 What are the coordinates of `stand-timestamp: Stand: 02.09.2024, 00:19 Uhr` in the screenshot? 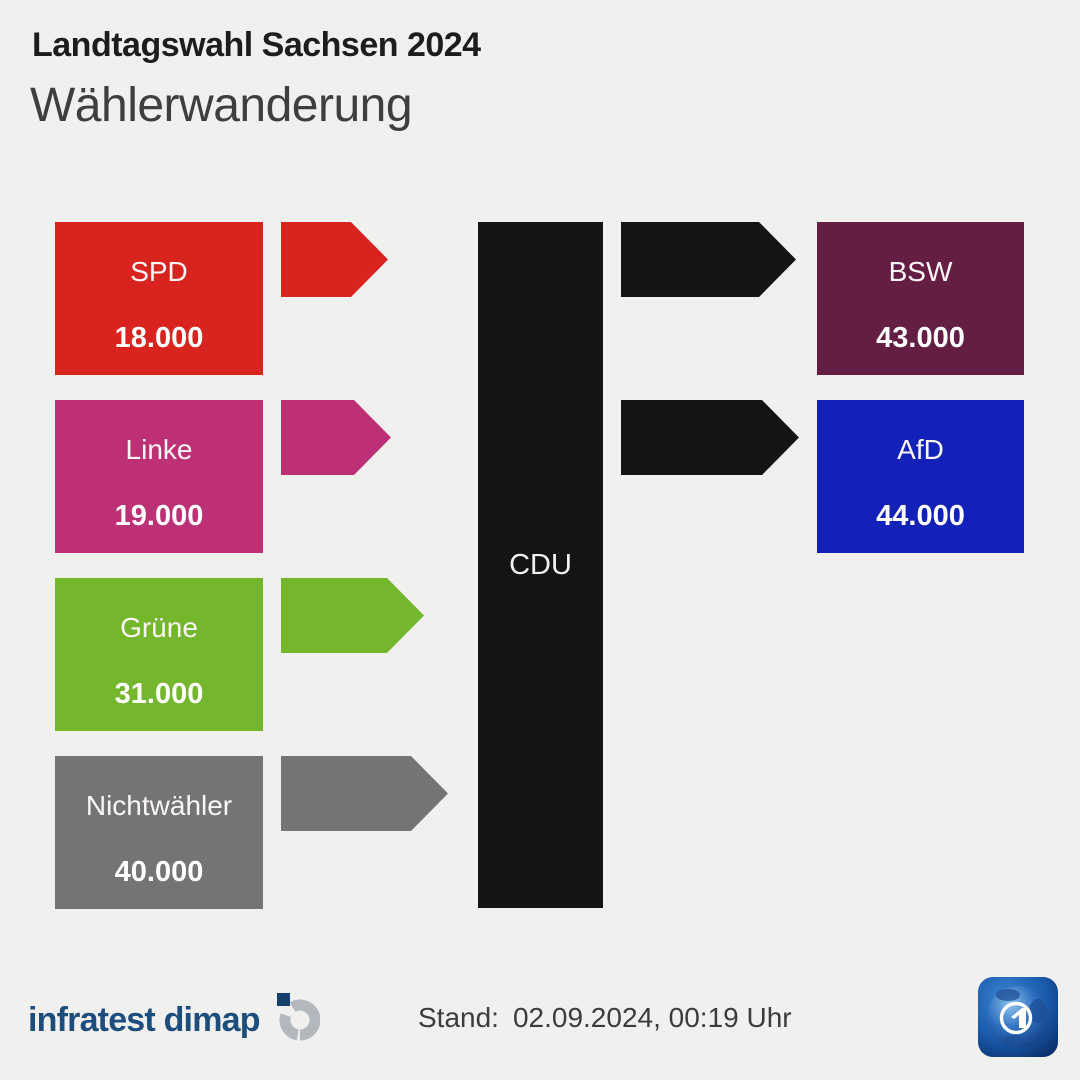 It's located at (605, 1018).